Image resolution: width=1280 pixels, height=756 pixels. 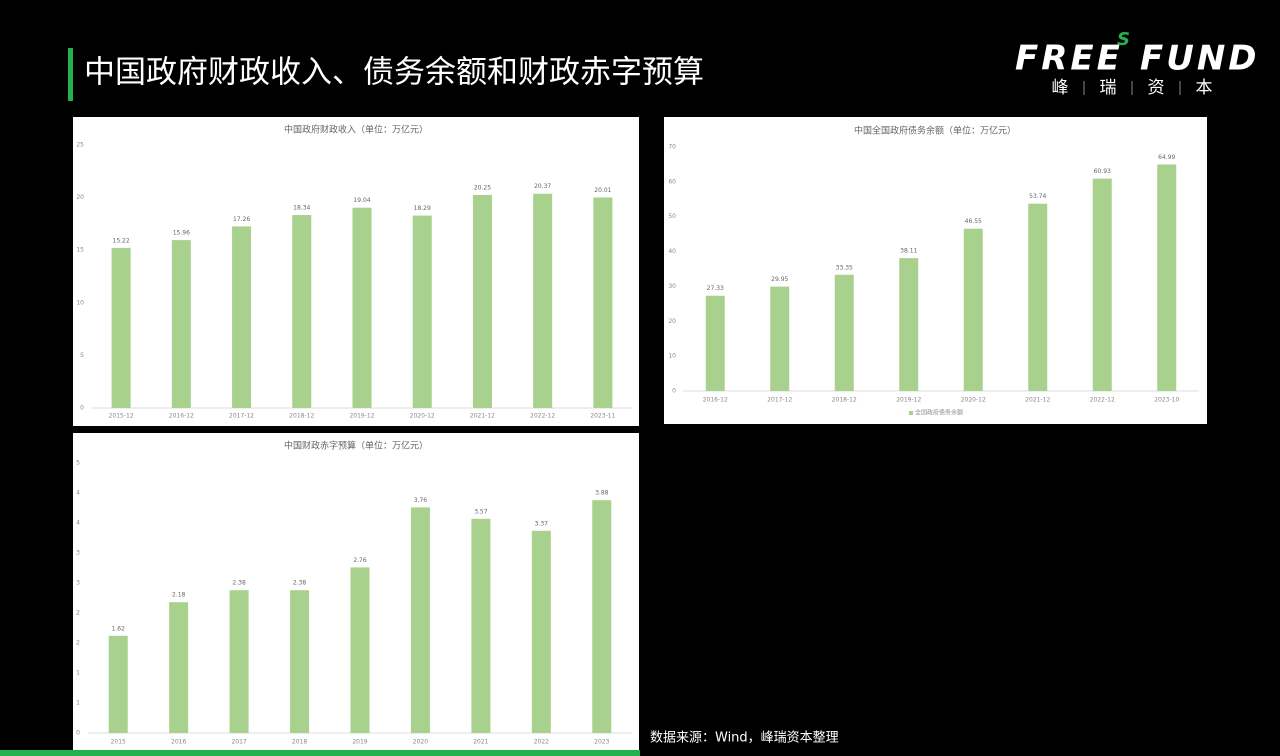 I want to click on data-label: 18.34, so click(x=301, y=208).